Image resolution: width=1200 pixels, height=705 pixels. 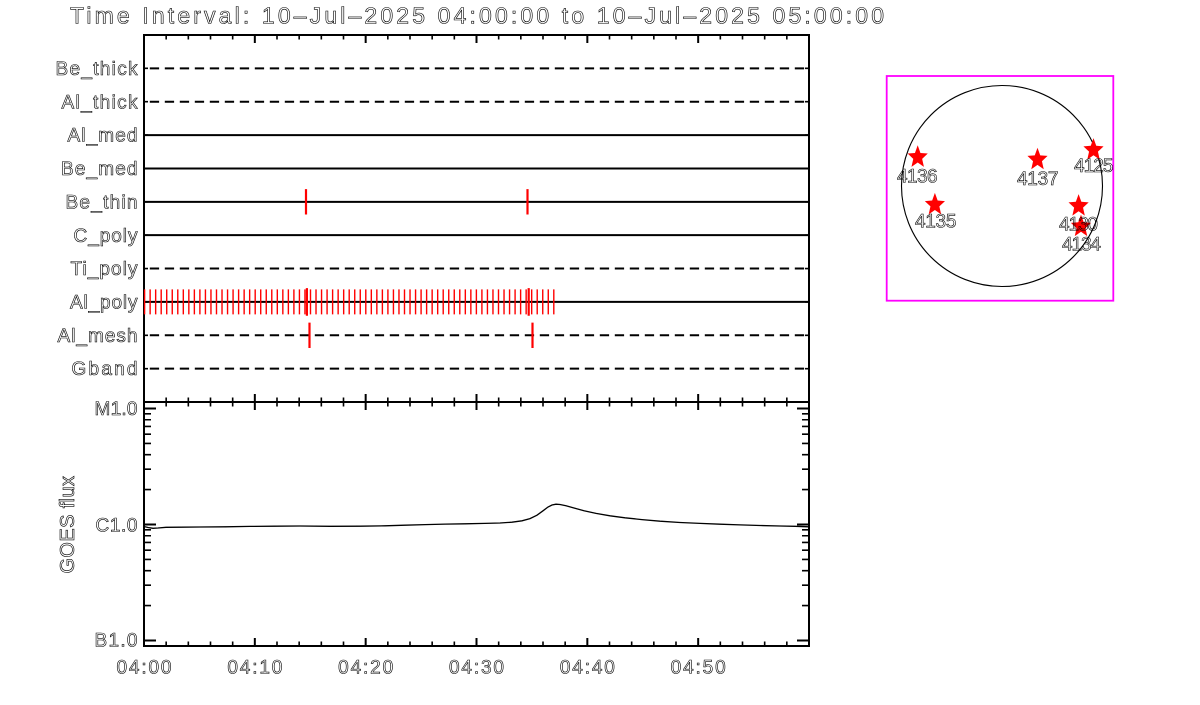 I want to click on svg-text: Ti_poly, so click(x=105, y=269).